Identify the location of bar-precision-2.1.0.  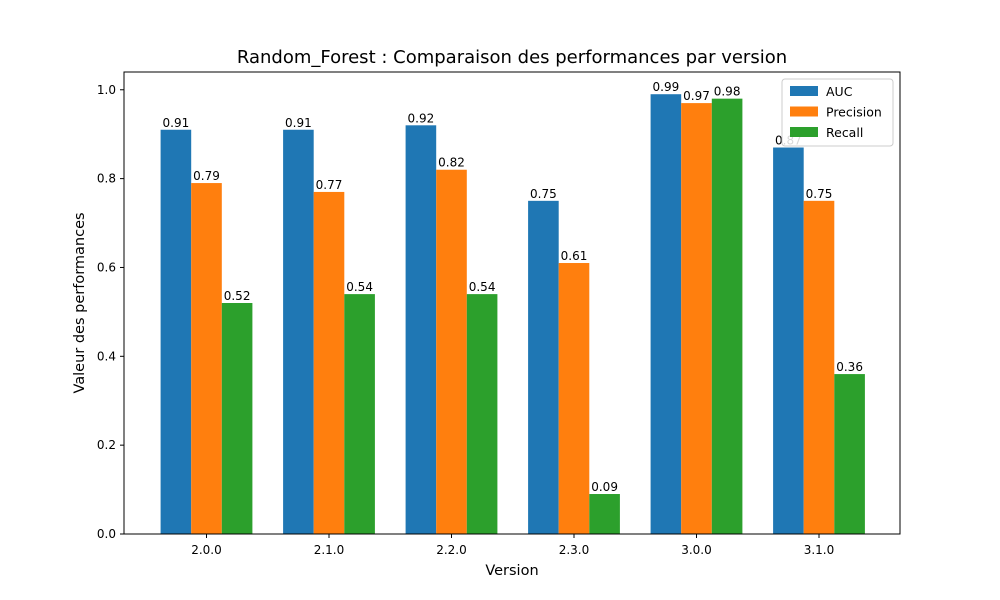
(329, 362).